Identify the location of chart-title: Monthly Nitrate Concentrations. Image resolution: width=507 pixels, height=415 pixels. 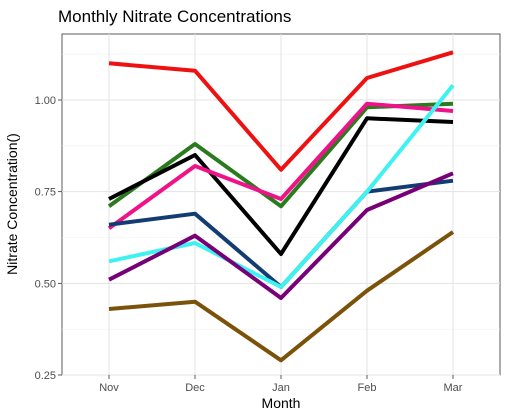
(174, 16).